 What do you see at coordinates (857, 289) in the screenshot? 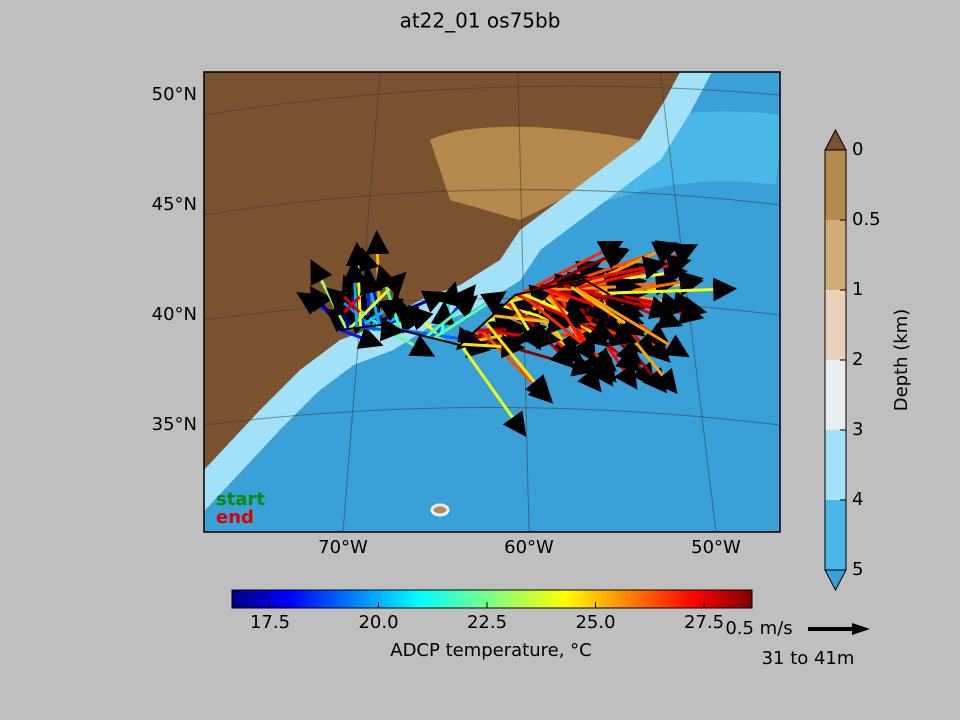
I see `depth-tick-label: 1` at bounding box center [857, 289].